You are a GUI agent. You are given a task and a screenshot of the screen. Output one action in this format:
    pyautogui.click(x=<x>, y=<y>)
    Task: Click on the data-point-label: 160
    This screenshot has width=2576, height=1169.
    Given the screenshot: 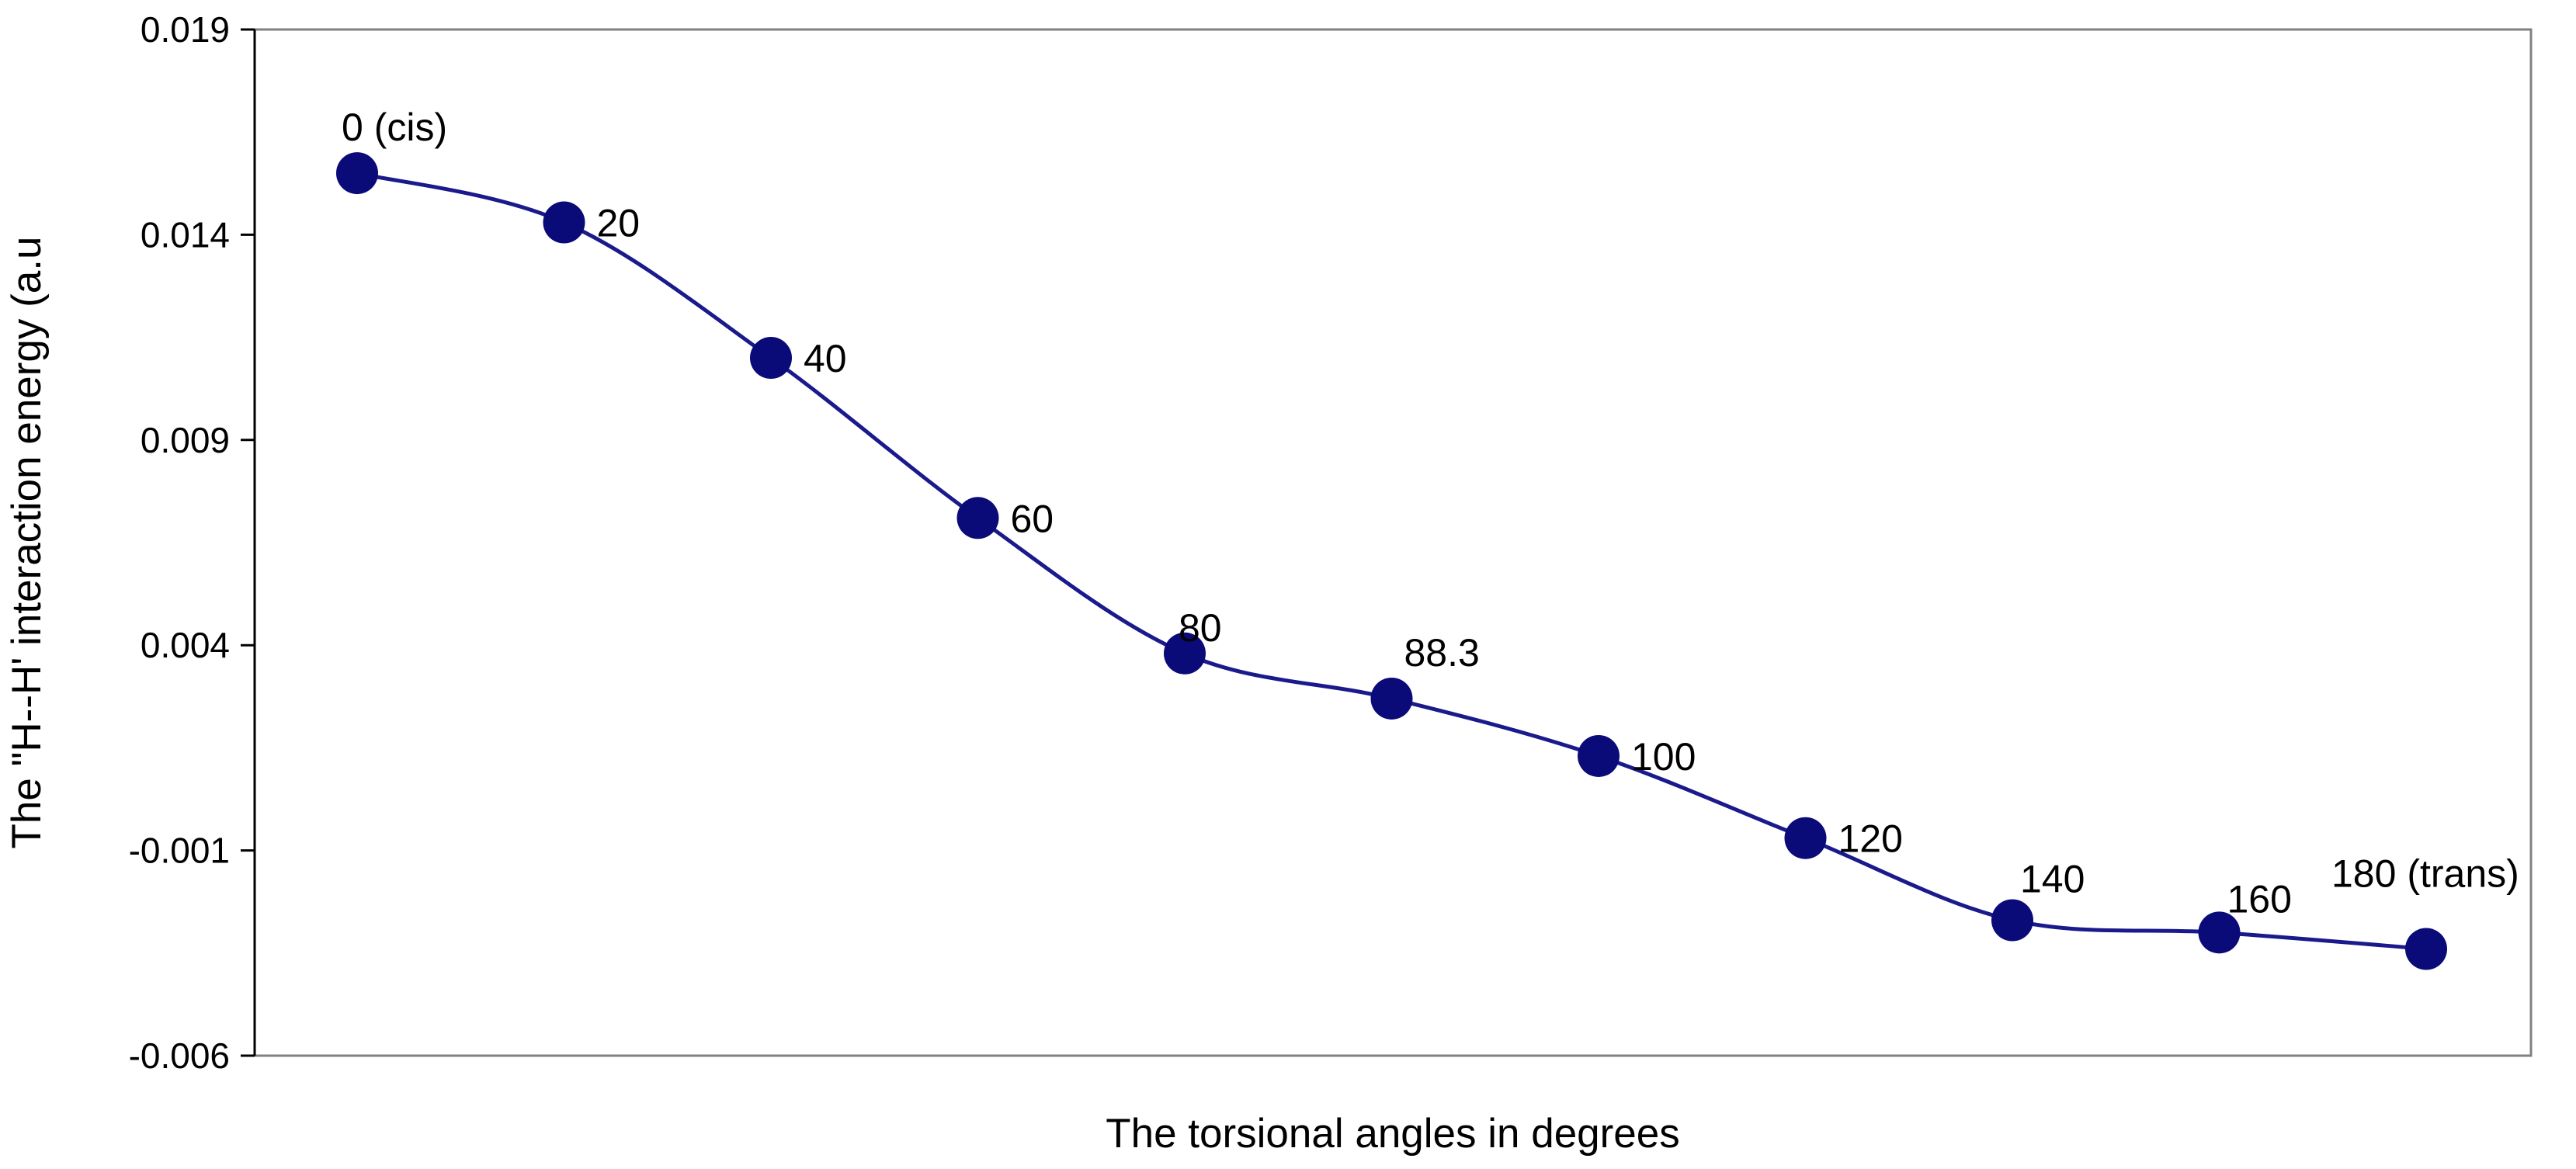 What is the action you would take?
    pyautogui.click(x=2259, y=899)
    